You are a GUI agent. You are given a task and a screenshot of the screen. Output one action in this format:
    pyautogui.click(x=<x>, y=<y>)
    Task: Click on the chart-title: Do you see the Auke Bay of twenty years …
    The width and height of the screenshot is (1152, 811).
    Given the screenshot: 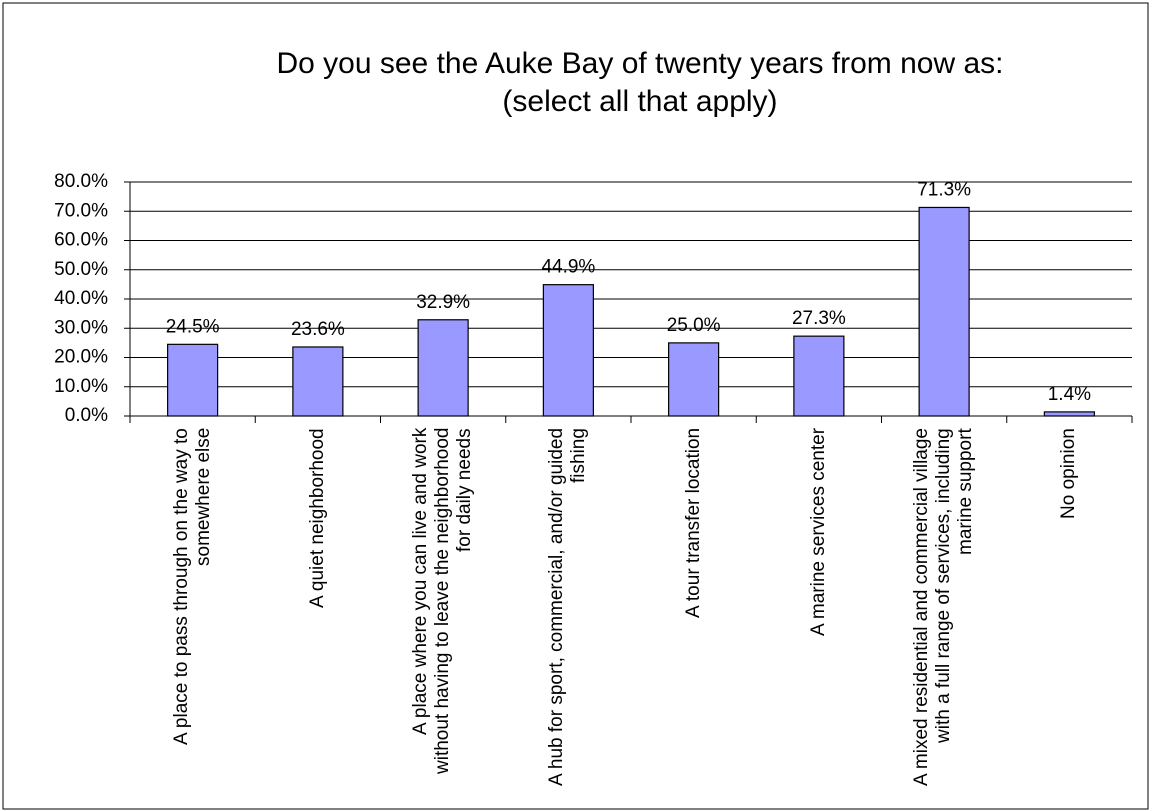 What is the action you would take?
    pyautogui.click(x=639, y=63)
    